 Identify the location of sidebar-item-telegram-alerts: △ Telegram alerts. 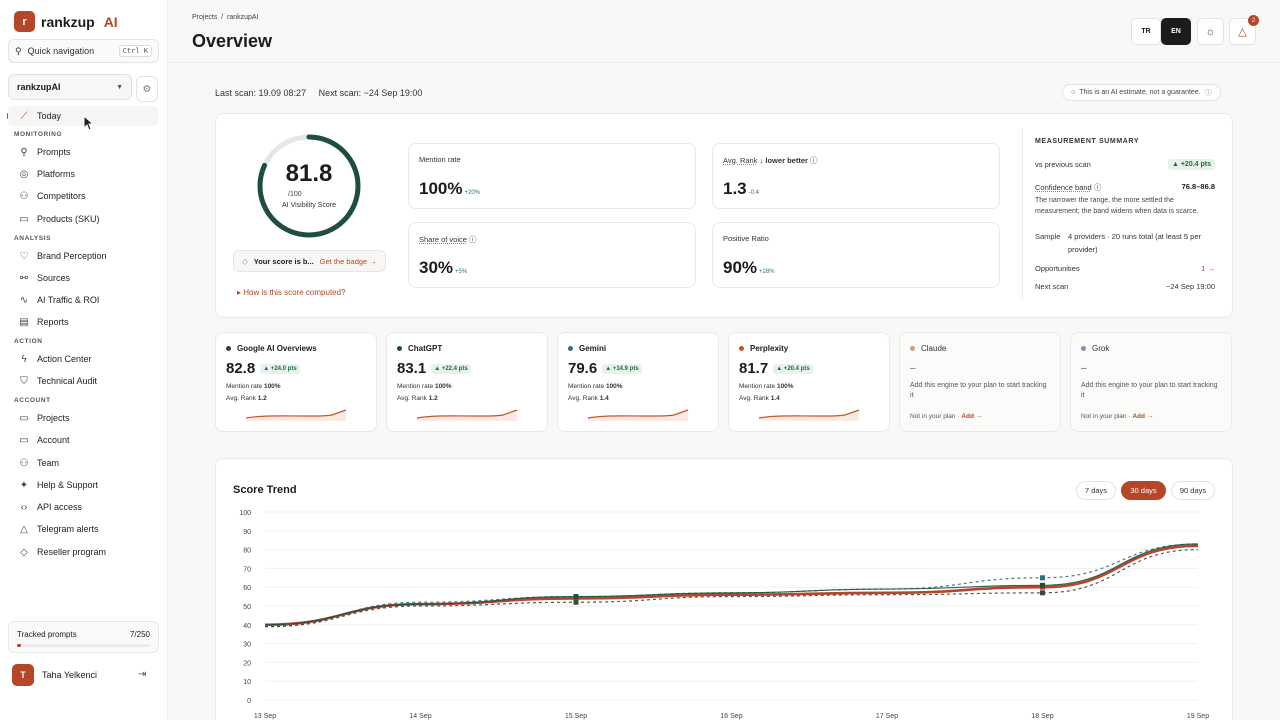
(83, 529).